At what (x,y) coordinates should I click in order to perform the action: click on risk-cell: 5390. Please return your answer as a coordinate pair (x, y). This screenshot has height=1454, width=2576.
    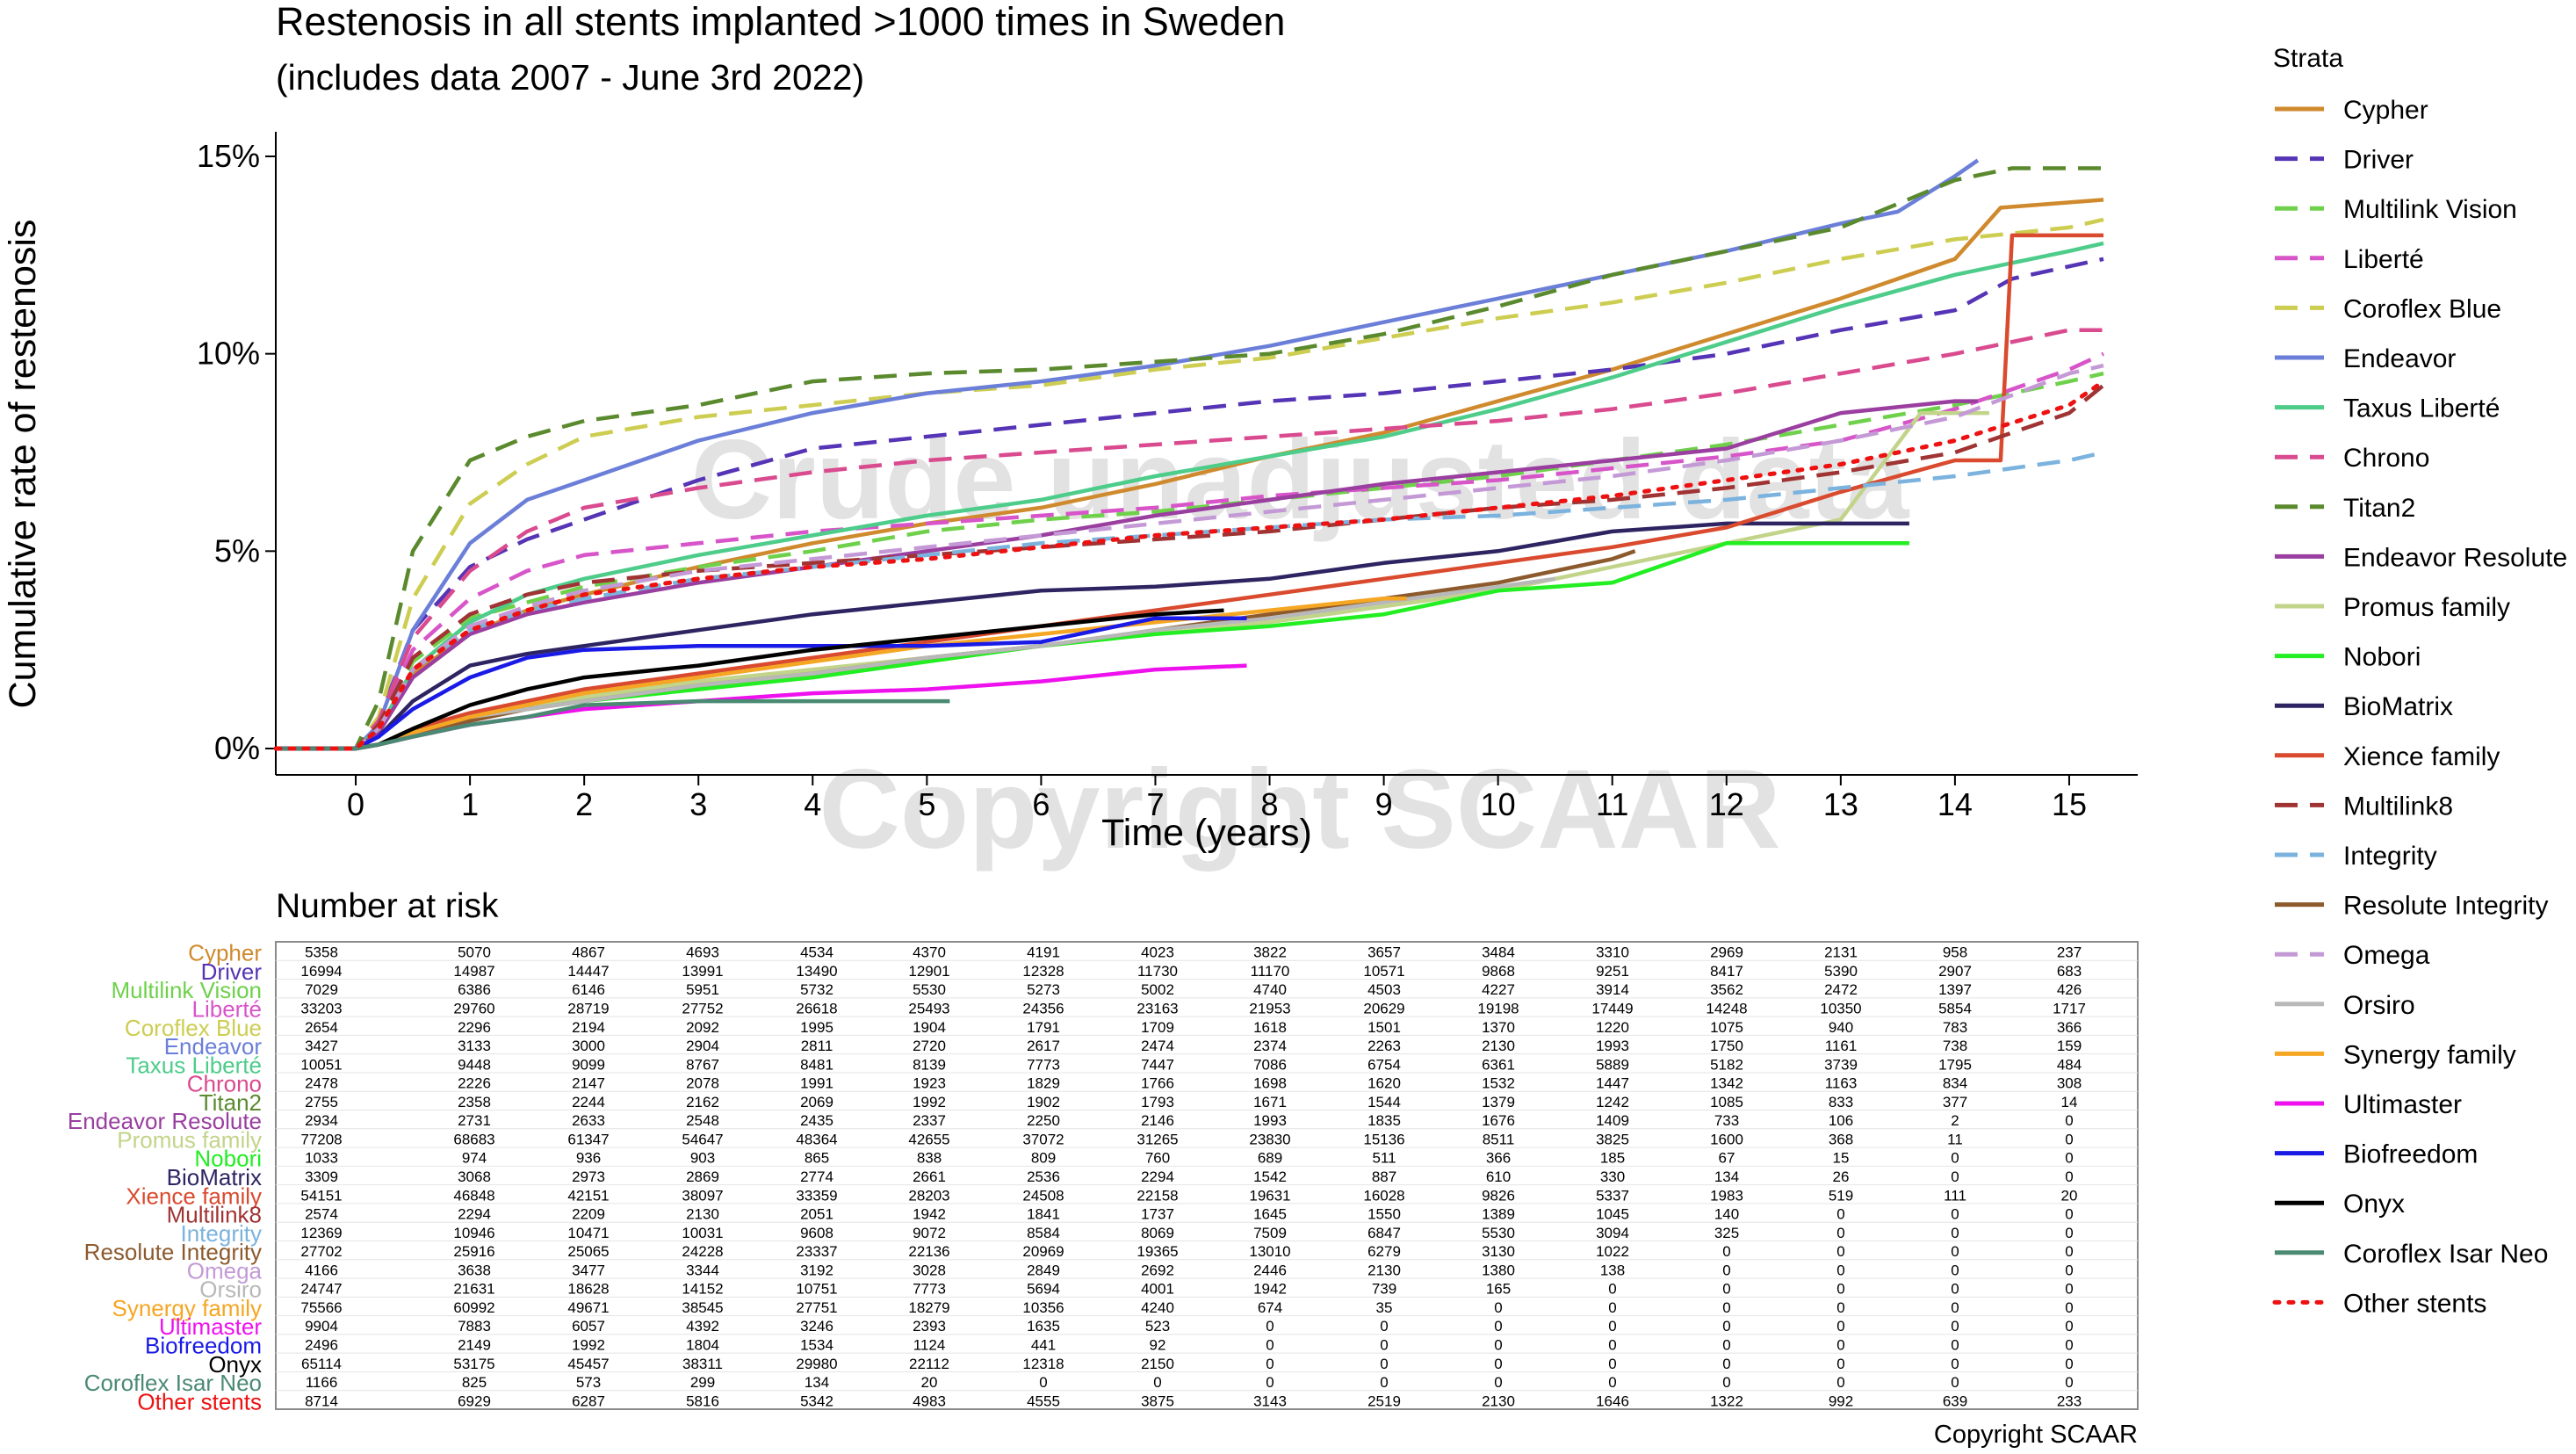
    Looking at the image, I should click on (1841, 971).